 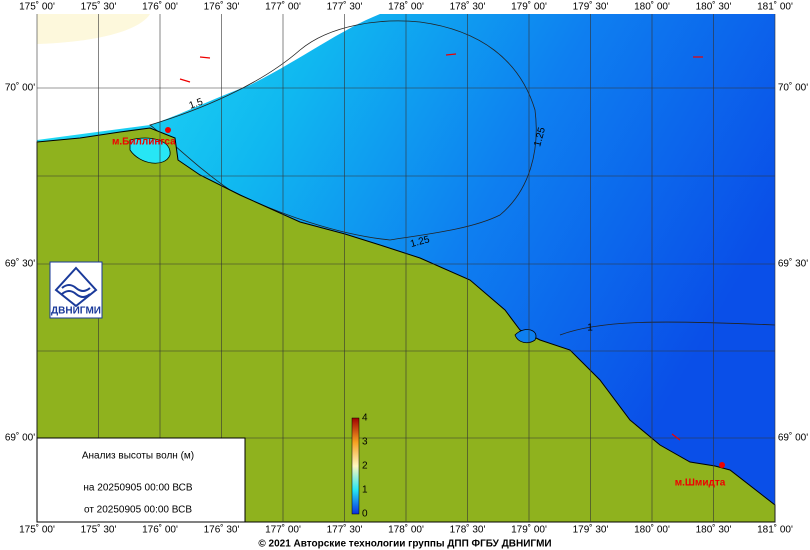 What do you see at coordinates (76, 311) in the screenshot?
I see `logo-text: ДВНИГМИ` at bounding box center [76, 311].